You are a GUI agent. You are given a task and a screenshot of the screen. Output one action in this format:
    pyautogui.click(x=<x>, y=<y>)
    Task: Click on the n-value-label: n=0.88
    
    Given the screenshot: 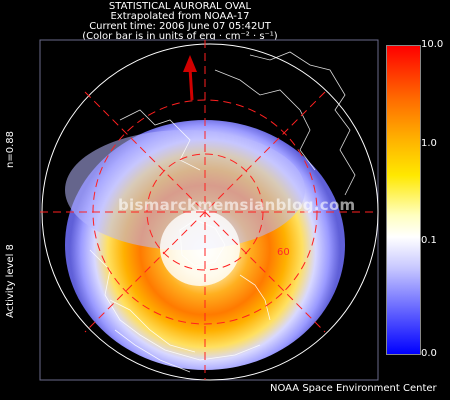 What is the action you would take?
    pyautogui.click(x=10, y=149)
    